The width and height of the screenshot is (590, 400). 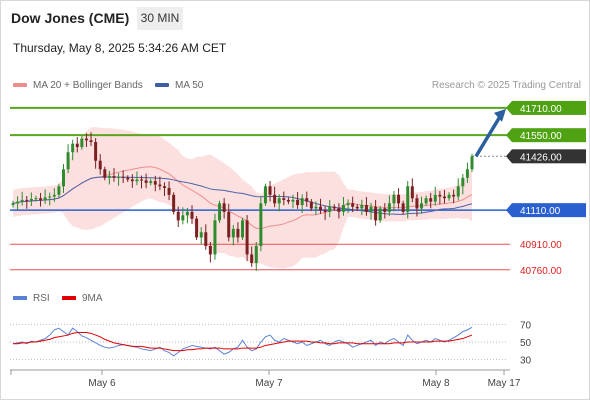 What do you see at coordinates (500, 115) in the screenshot?
I see `forecast-arrow-head` at bounding box center [500, 115].